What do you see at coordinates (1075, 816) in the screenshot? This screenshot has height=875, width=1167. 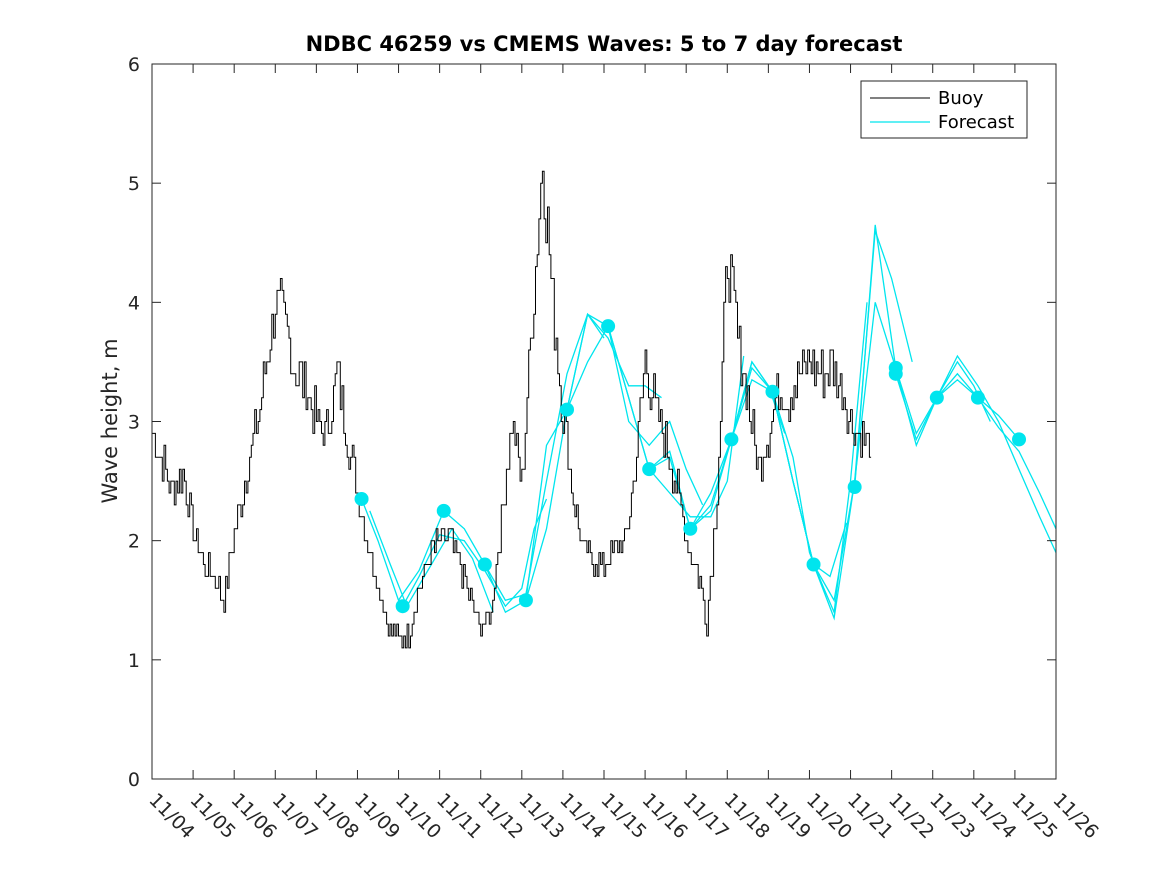 I see `x-tick-label: 11/26` at bounding box center [1075, 816].